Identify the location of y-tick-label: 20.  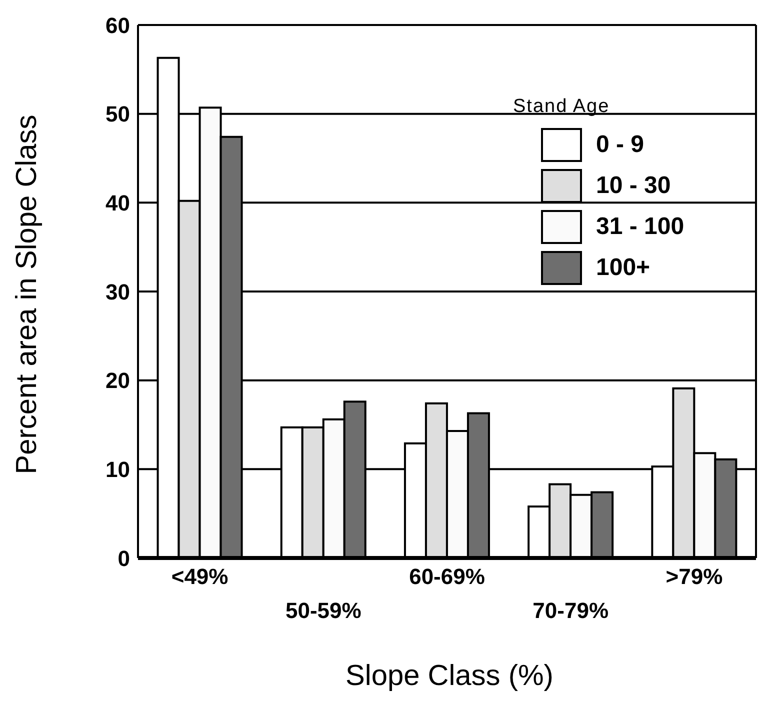
(118, 381).